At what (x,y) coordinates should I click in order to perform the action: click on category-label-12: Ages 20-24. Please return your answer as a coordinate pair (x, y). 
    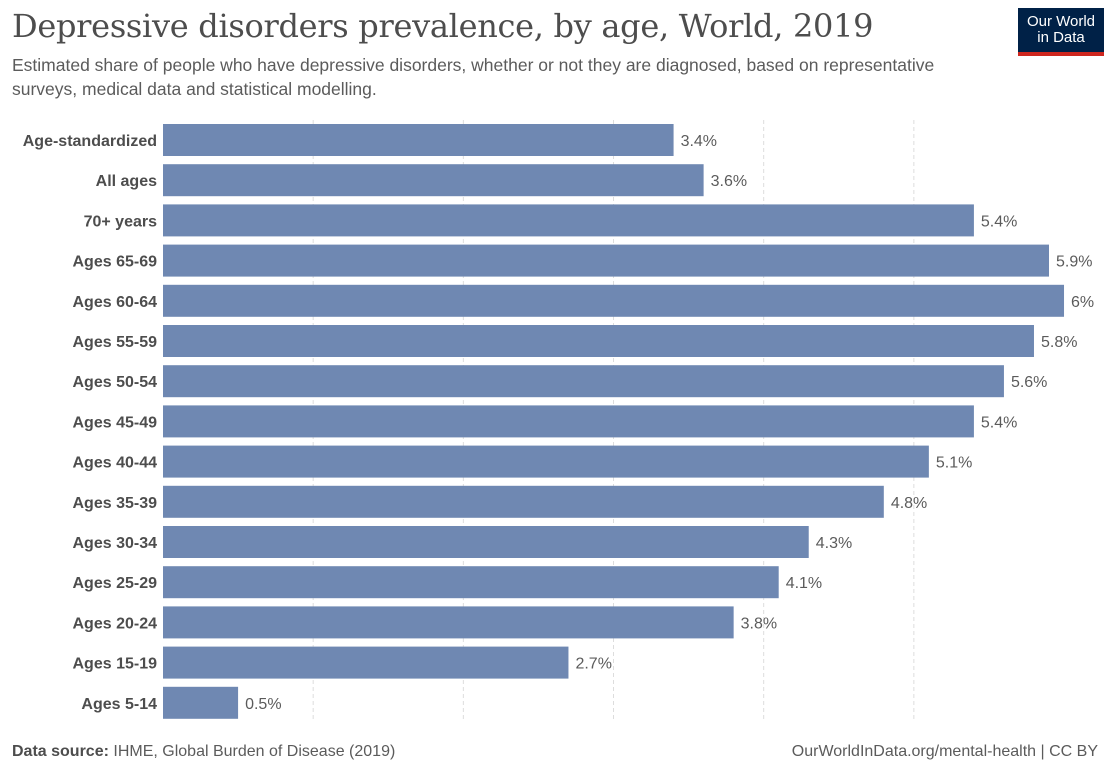
    Looking at the image, I should click on (115, 623).